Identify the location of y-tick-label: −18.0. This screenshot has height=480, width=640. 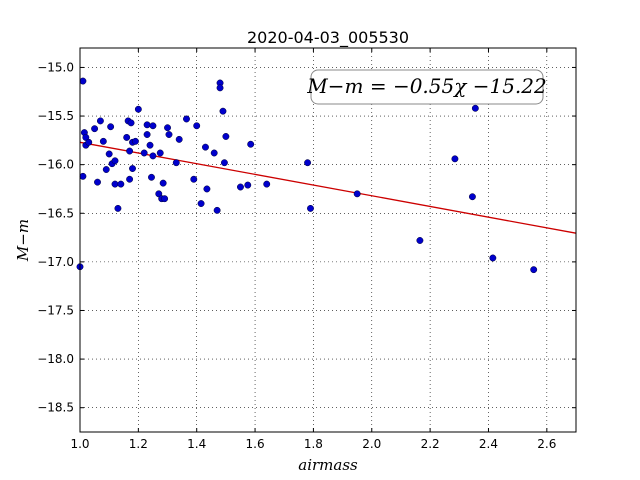
(55, 359).